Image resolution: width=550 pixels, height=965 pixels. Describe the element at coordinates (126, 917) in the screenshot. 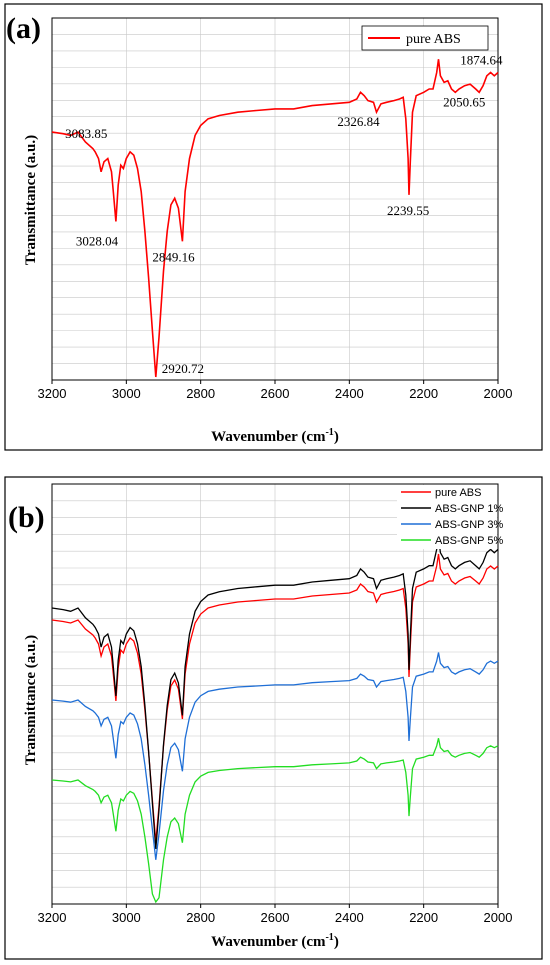

I see `panel-b-tick-label: 3000` at that location.